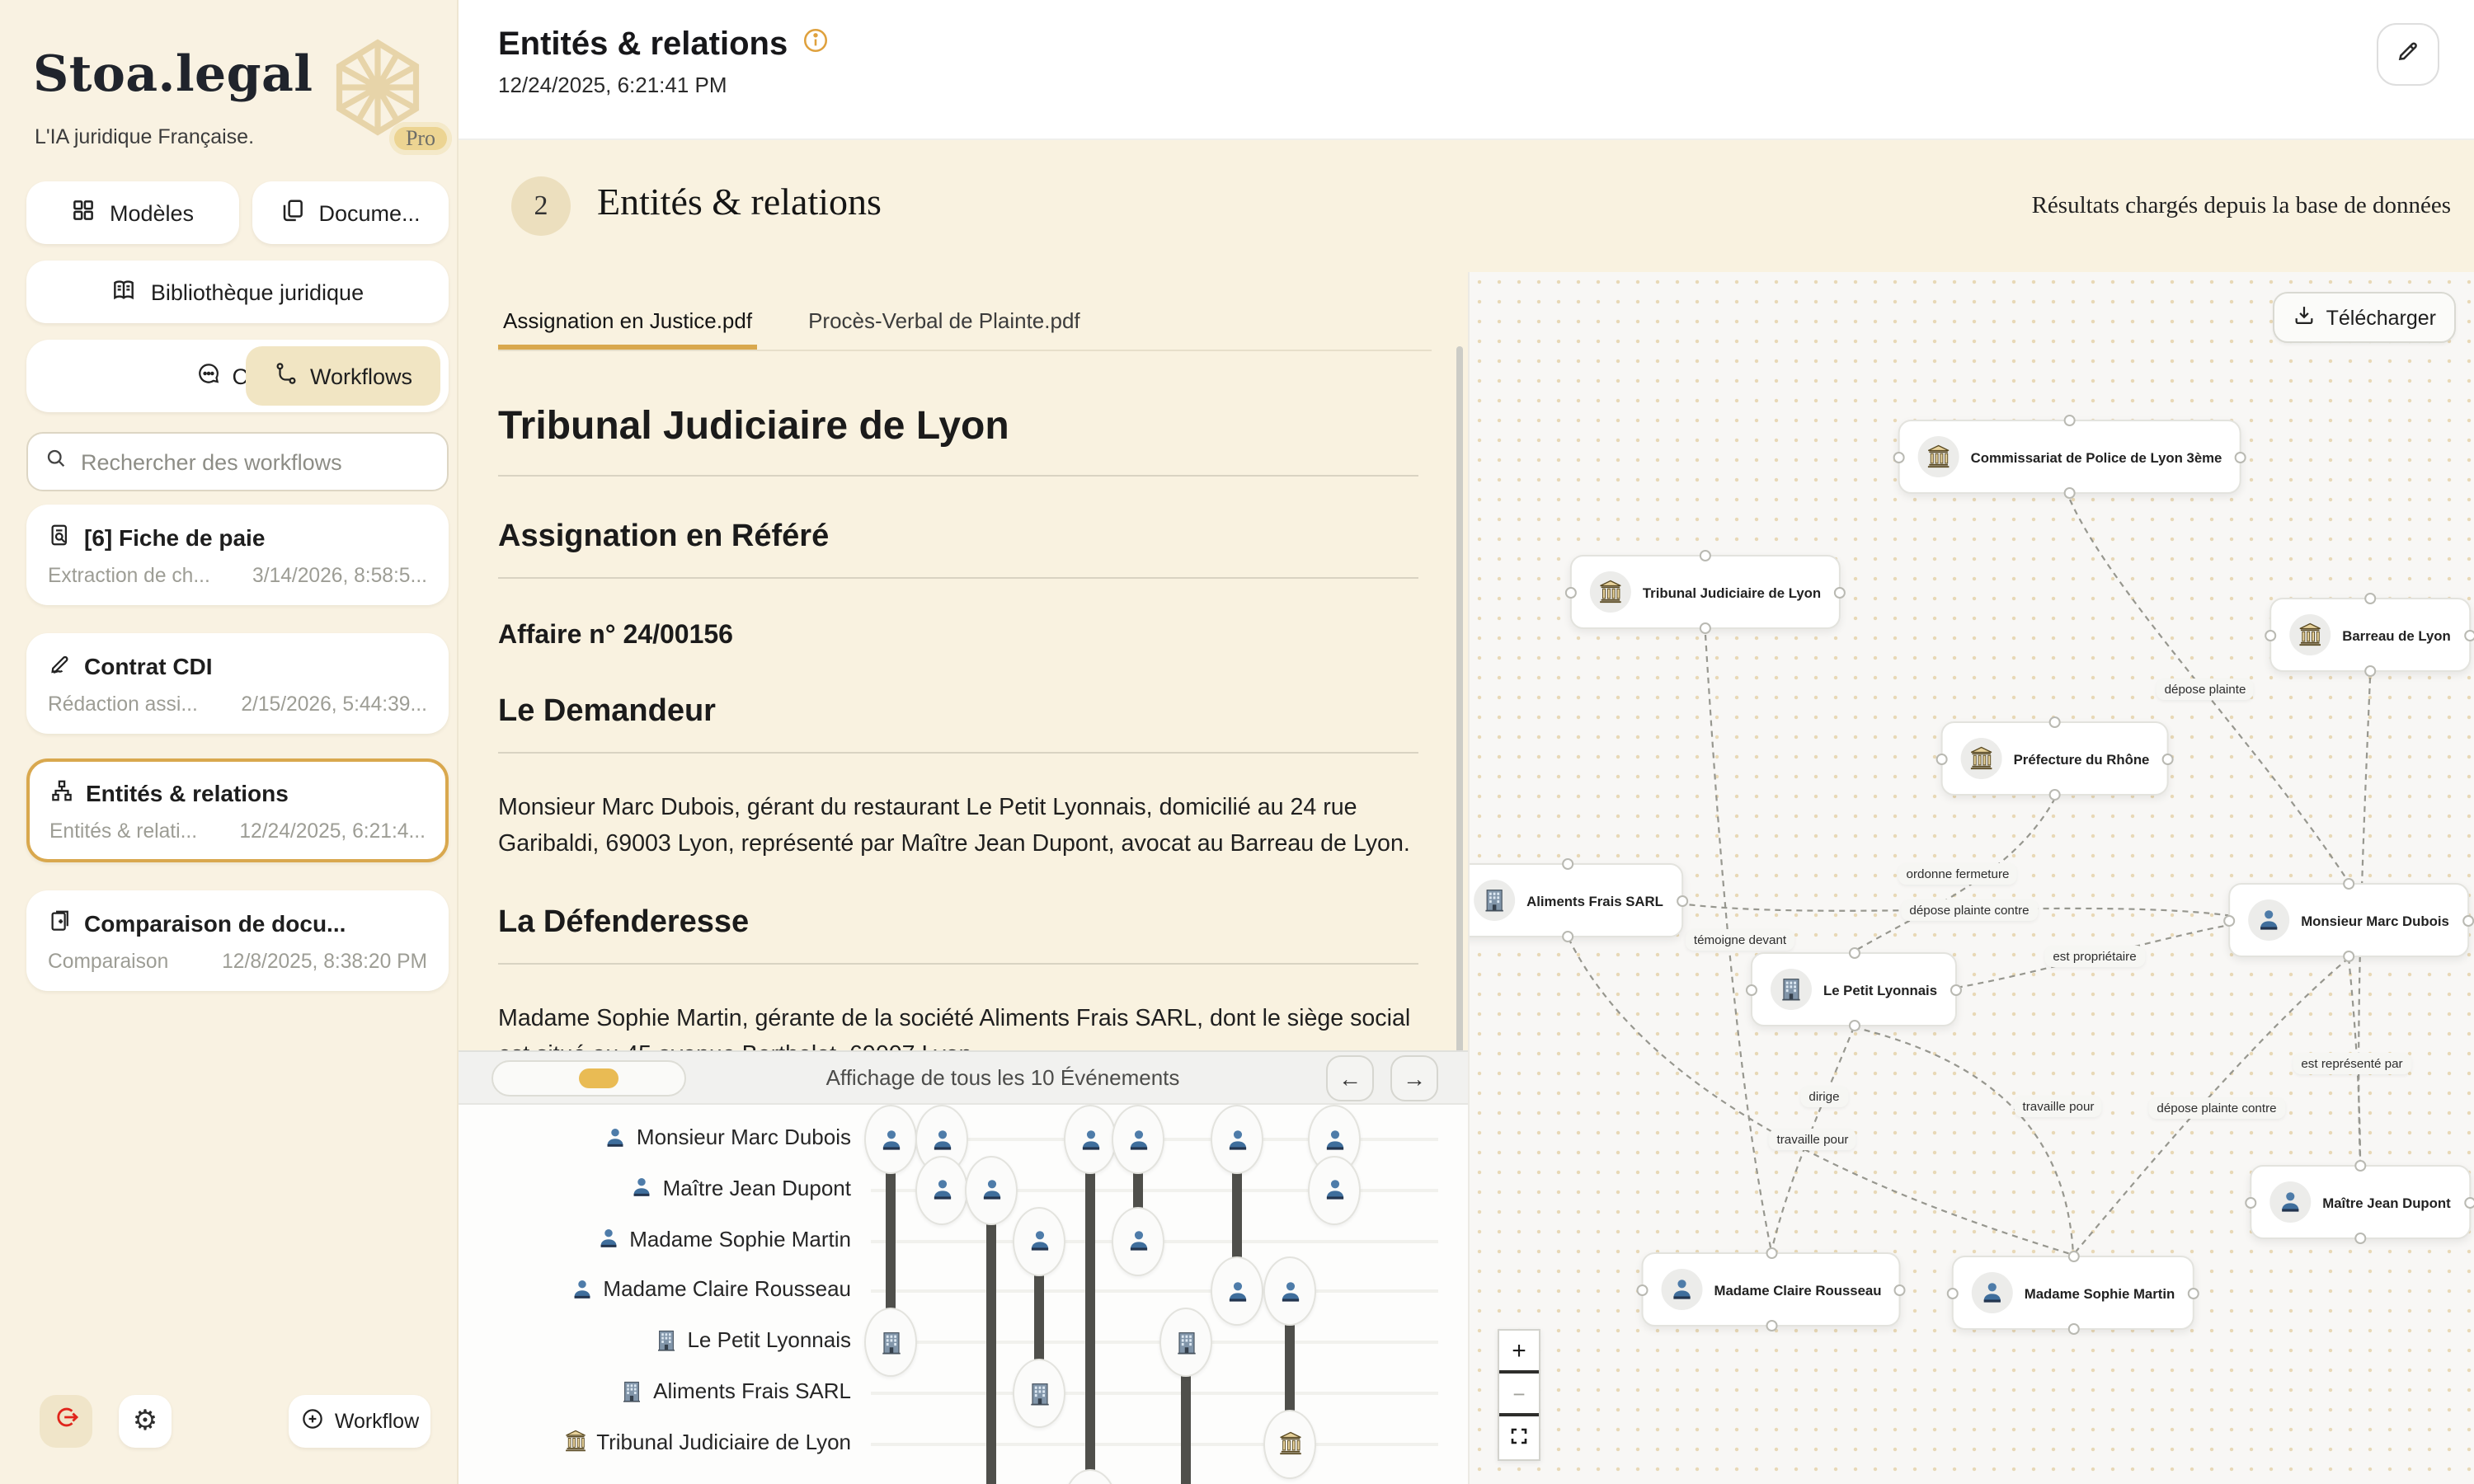 The width and height of the screenshot is (2474, 1484). Describe the element at coordinates (628, 326) in the screenshot. I see `tab-assignation: Assignation en Justice.pdf` at that location.